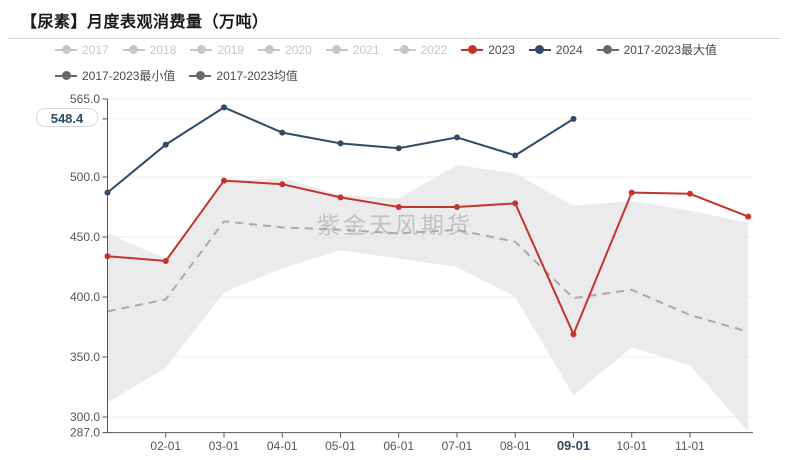 The height and width of the screenshot is (460, 789). What do you see at coordinates (420, 75) in the screenshot?
I see `legend-row: 2017-2023最小值 2017-2023均值` at bounding box center [420, 75].